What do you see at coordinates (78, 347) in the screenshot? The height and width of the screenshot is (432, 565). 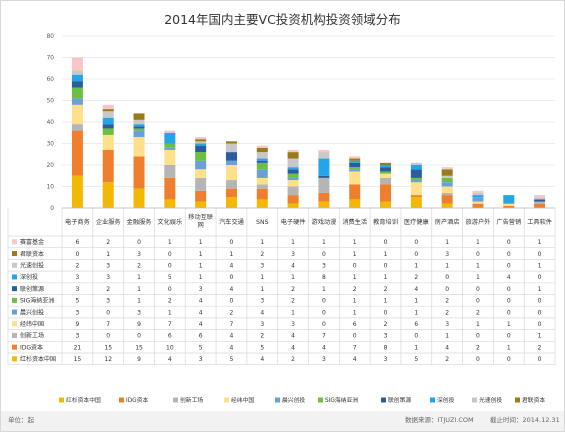 I see `table-cell: 21` at bounding box center [78, 347].